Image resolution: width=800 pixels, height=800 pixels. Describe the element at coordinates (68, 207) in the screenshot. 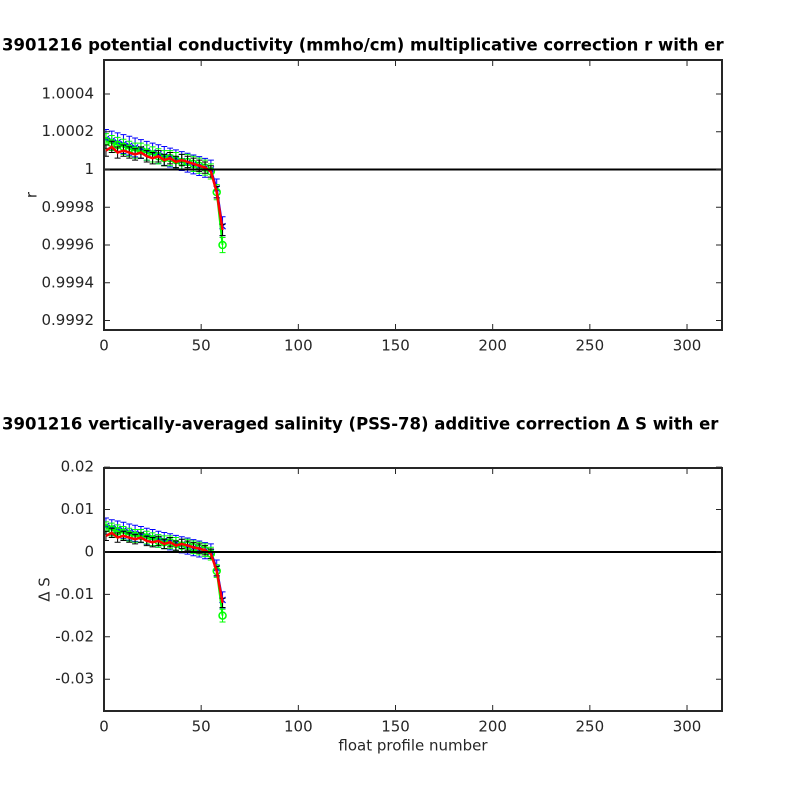

I see `y-tick-label: 0.9998` at that location.